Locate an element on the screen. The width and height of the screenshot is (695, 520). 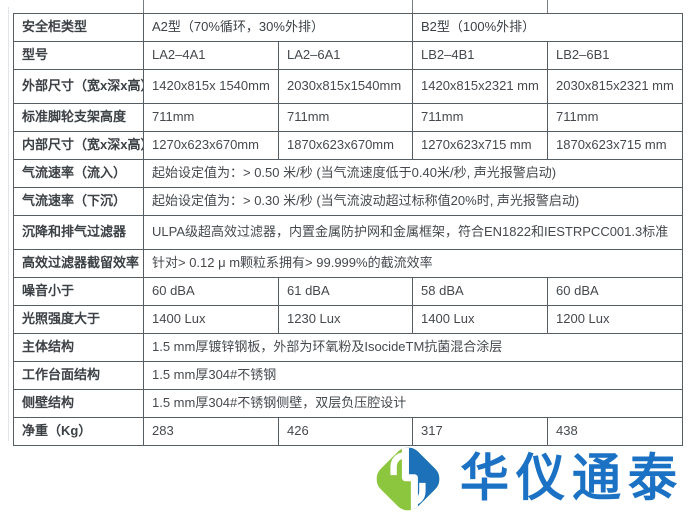
brand-logo-icon is located at coordinates (408, 479).